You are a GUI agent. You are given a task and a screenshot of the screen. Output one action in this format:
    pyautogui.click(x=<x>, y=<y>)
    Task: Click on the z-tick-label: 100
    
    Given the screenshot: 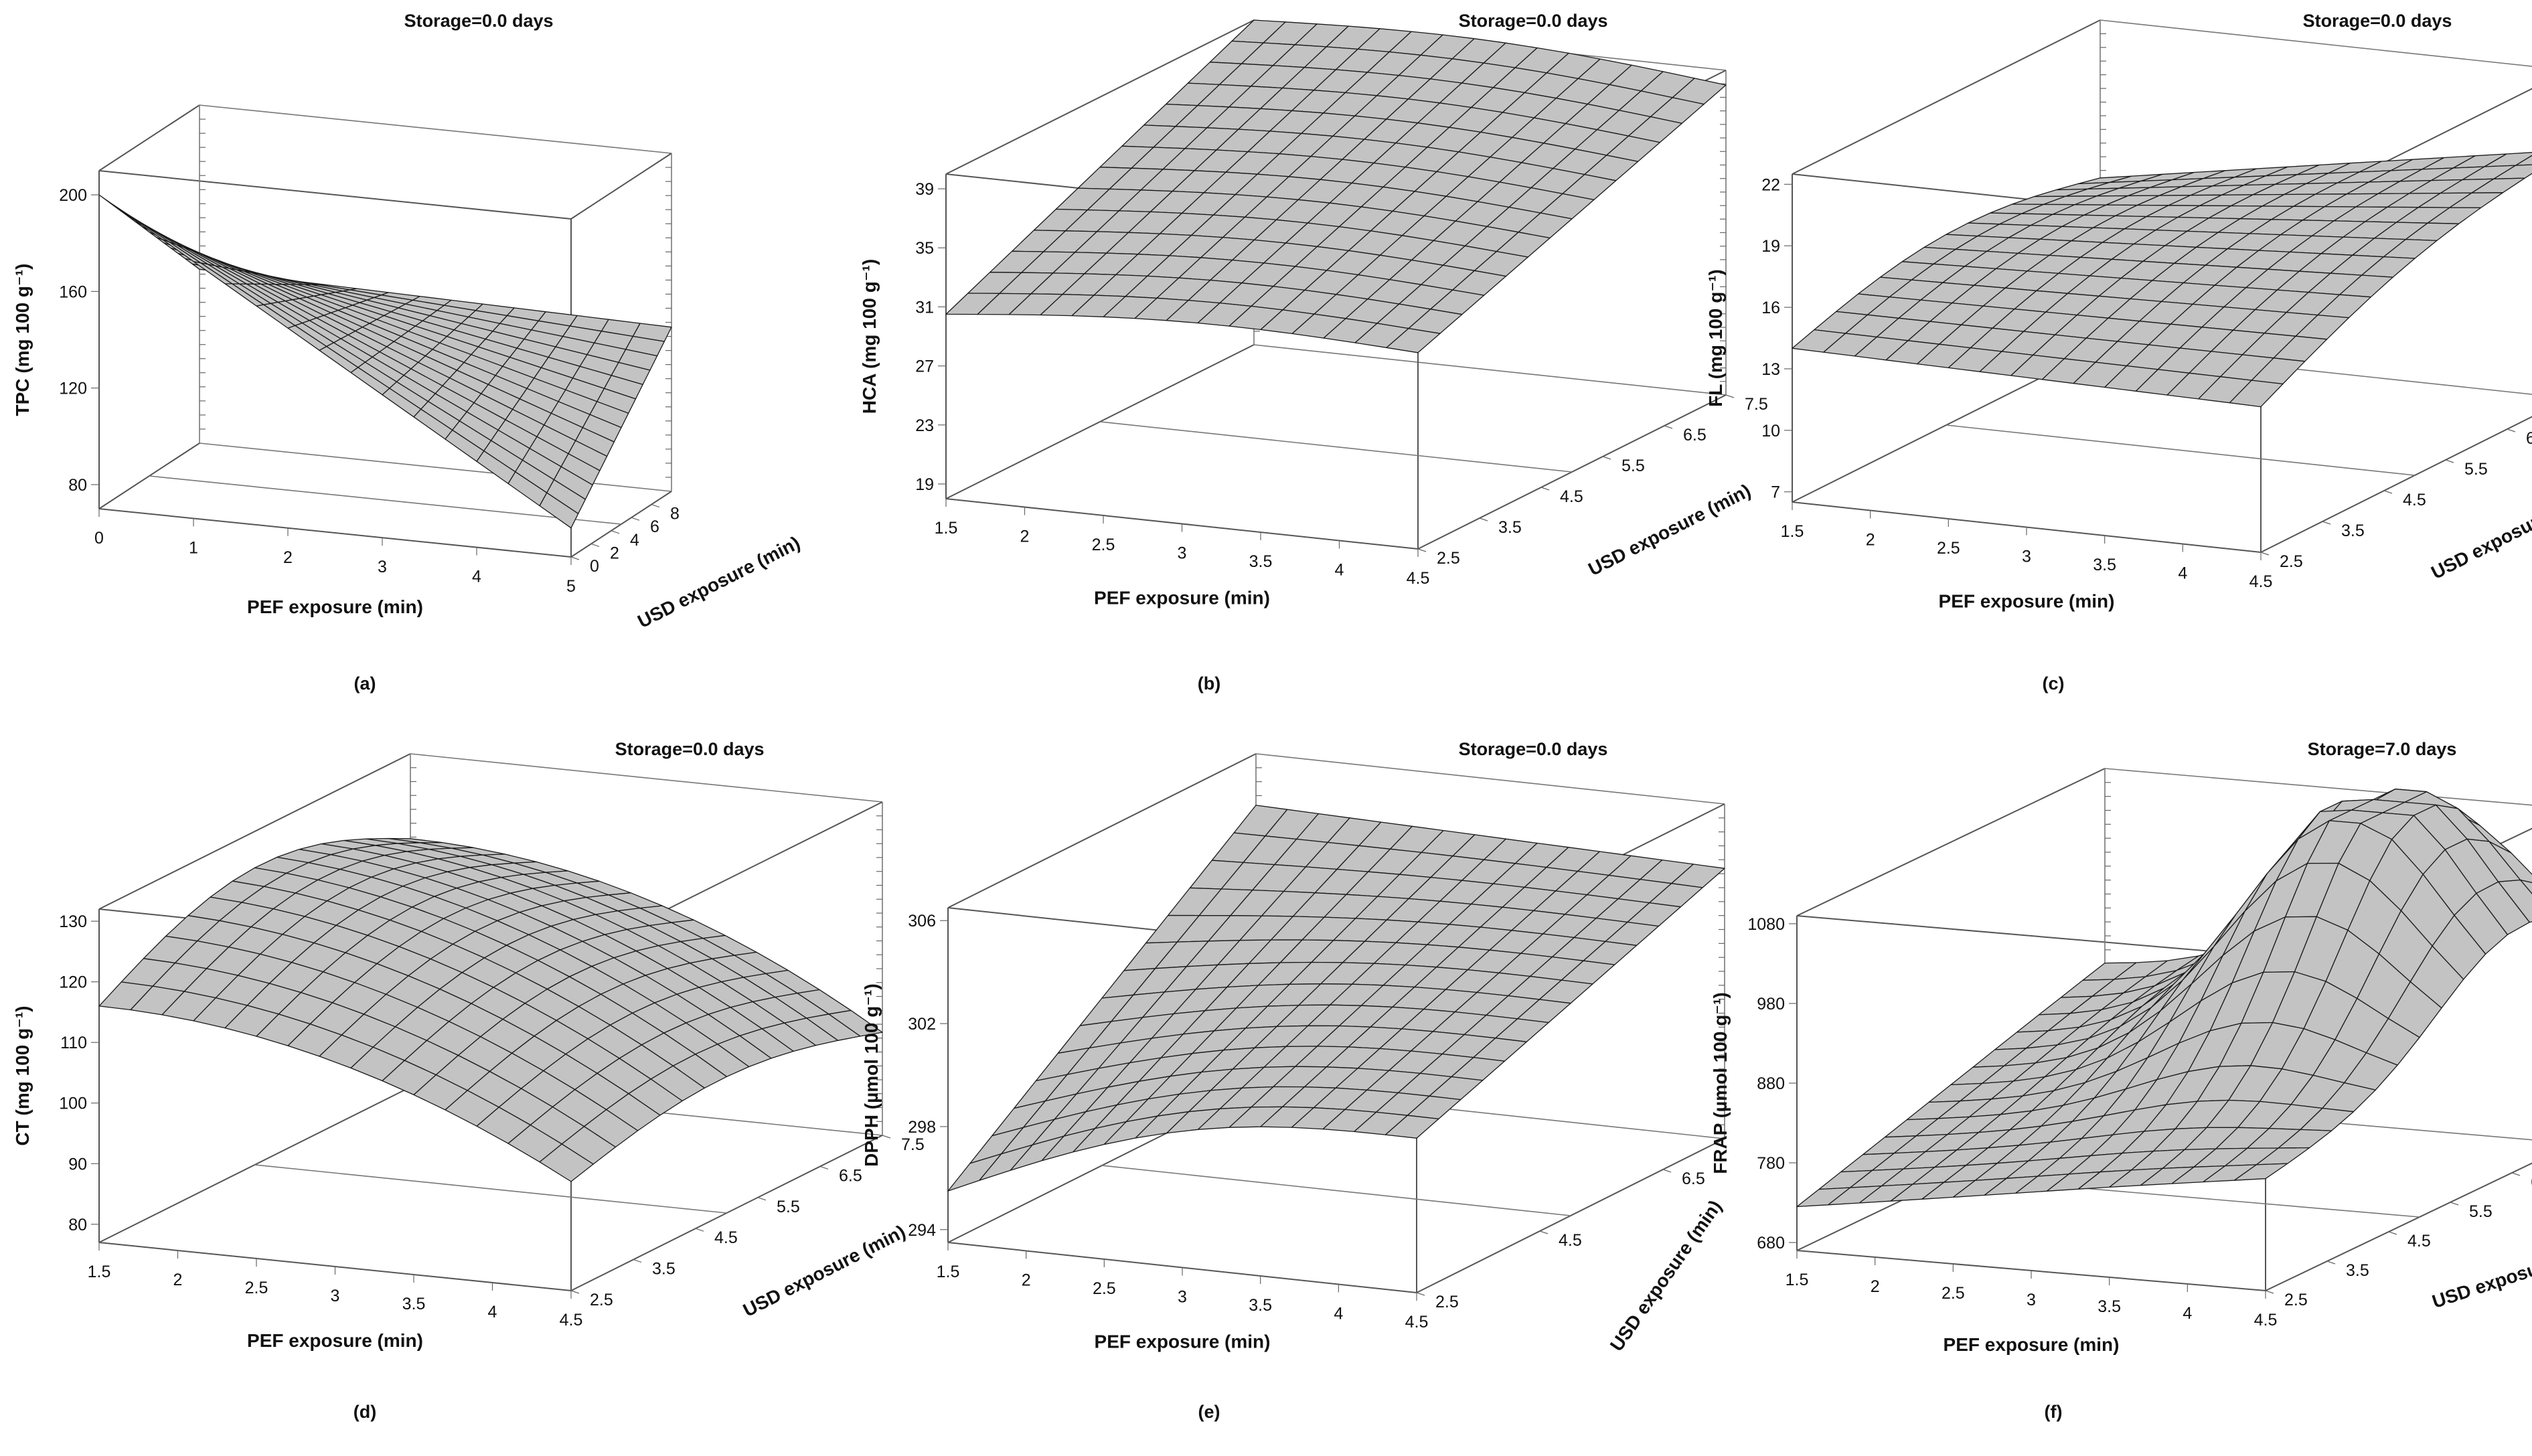 What is the action you would take?
    pyautogui.click(x=73, y=1104)
    